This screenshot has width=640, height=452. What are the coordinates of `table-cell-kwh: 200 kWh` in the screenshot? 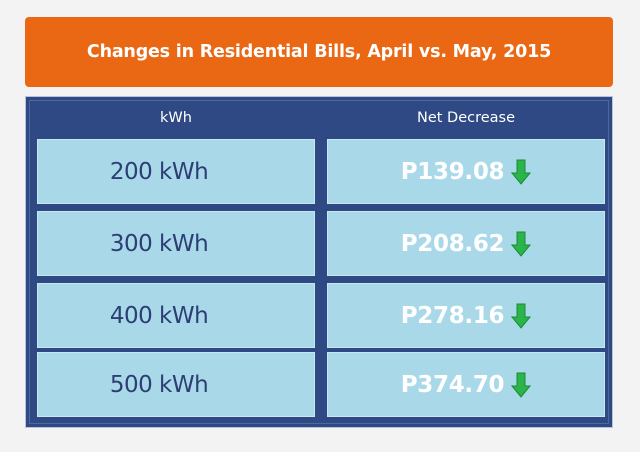 It's located at (176, 171).